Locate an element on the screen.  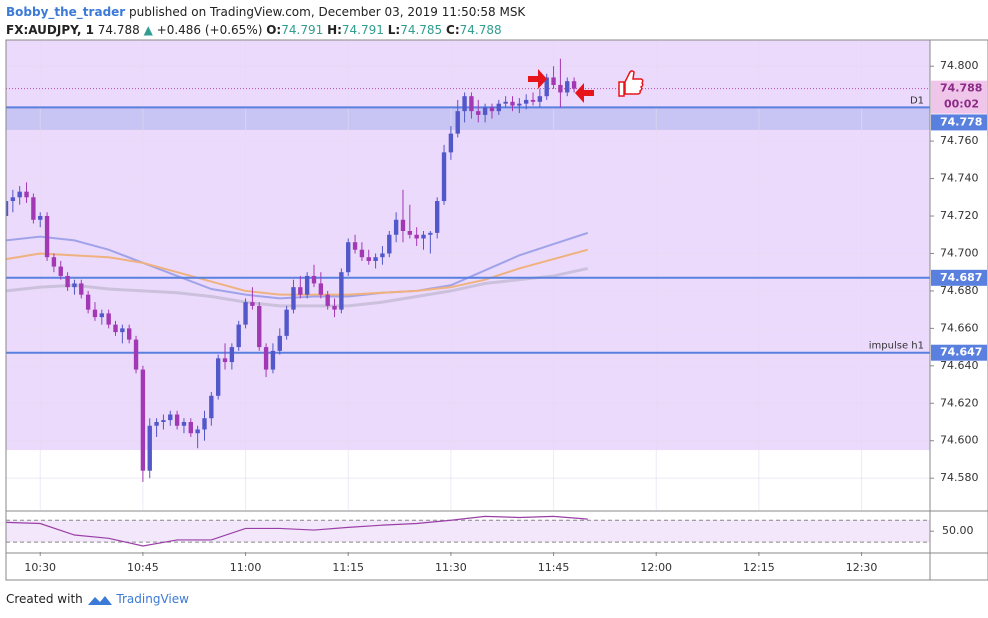
brand: TradingView is located at coordinates (152, 599).